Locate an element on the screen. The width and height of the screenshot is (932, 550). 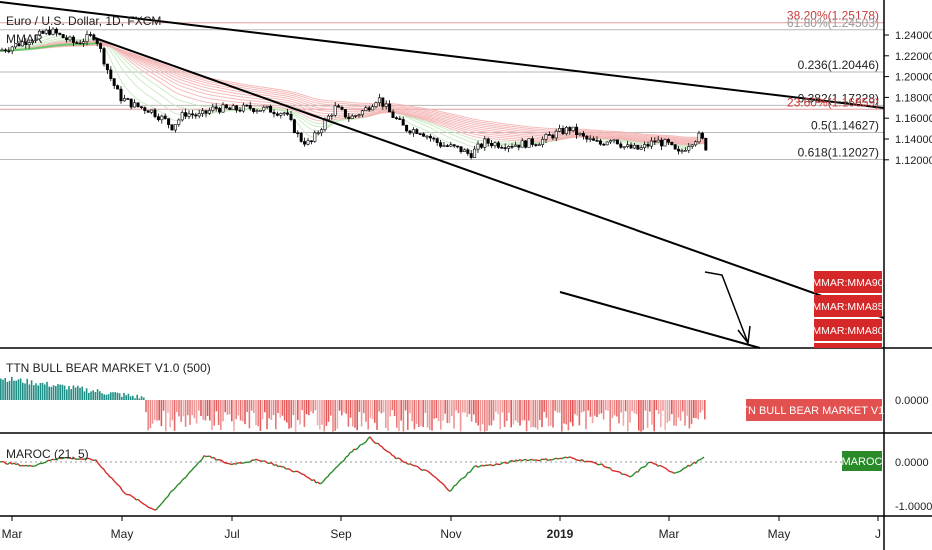
time-axis: Mar May Jul Sep Nov 2019 Mar May J is located at coordinates (441, 528).